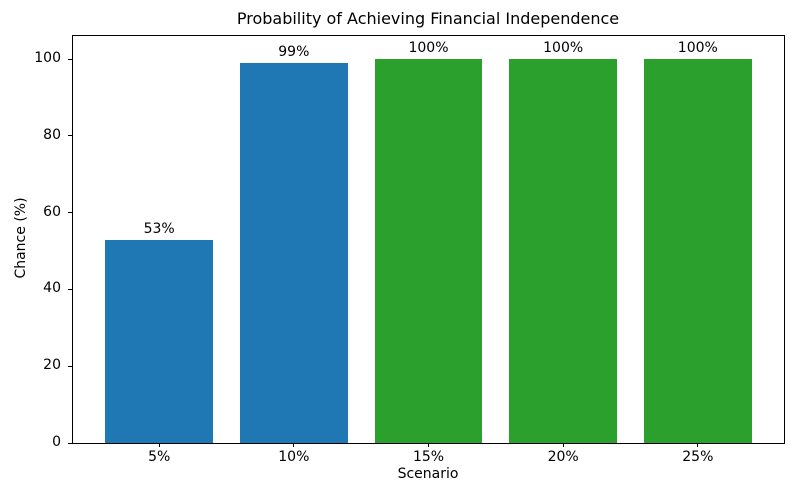  What do you see at coordinates (294, 51) in the screenshot?
I see `bar-value-label: 99%` at bounding box center [294, 51].